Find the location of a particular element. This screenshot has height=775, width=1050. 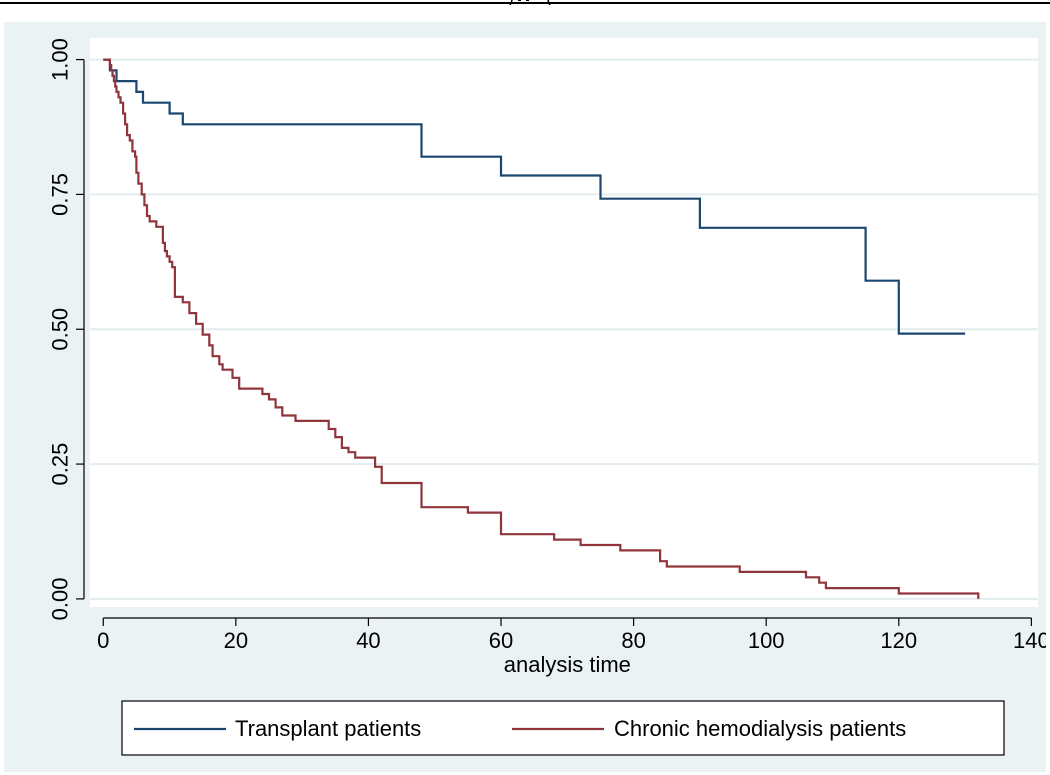

cropped-caption-fragment is located at coordinates (530, 2).